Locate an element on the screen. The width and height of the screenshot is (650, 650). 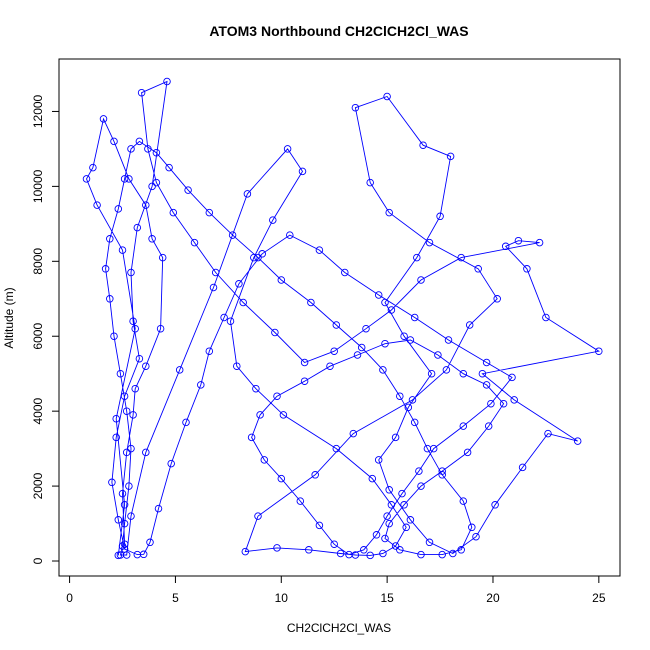
x-tick-label: 20 is located at coordinates (493, 598).